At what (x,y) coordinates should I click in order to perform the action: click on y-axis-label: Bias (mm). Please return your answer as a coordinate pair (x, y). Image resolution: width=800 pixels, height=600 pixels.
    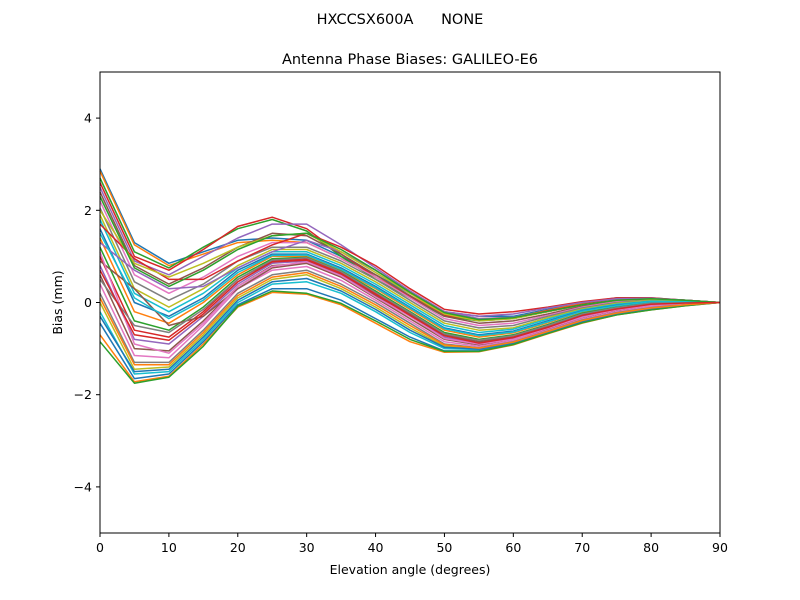
    Looking at the image, I should click on (57, 302).